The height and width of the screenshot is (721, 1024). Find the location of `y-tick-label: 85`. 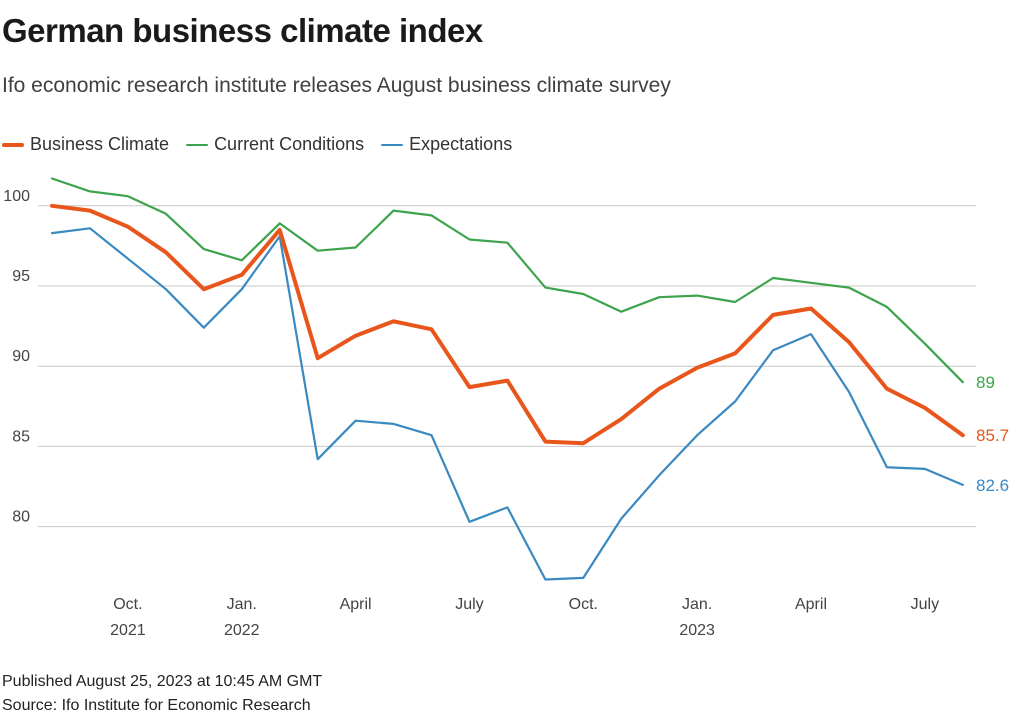

y-tick-label: 85 is located at coordinates (21, 436).